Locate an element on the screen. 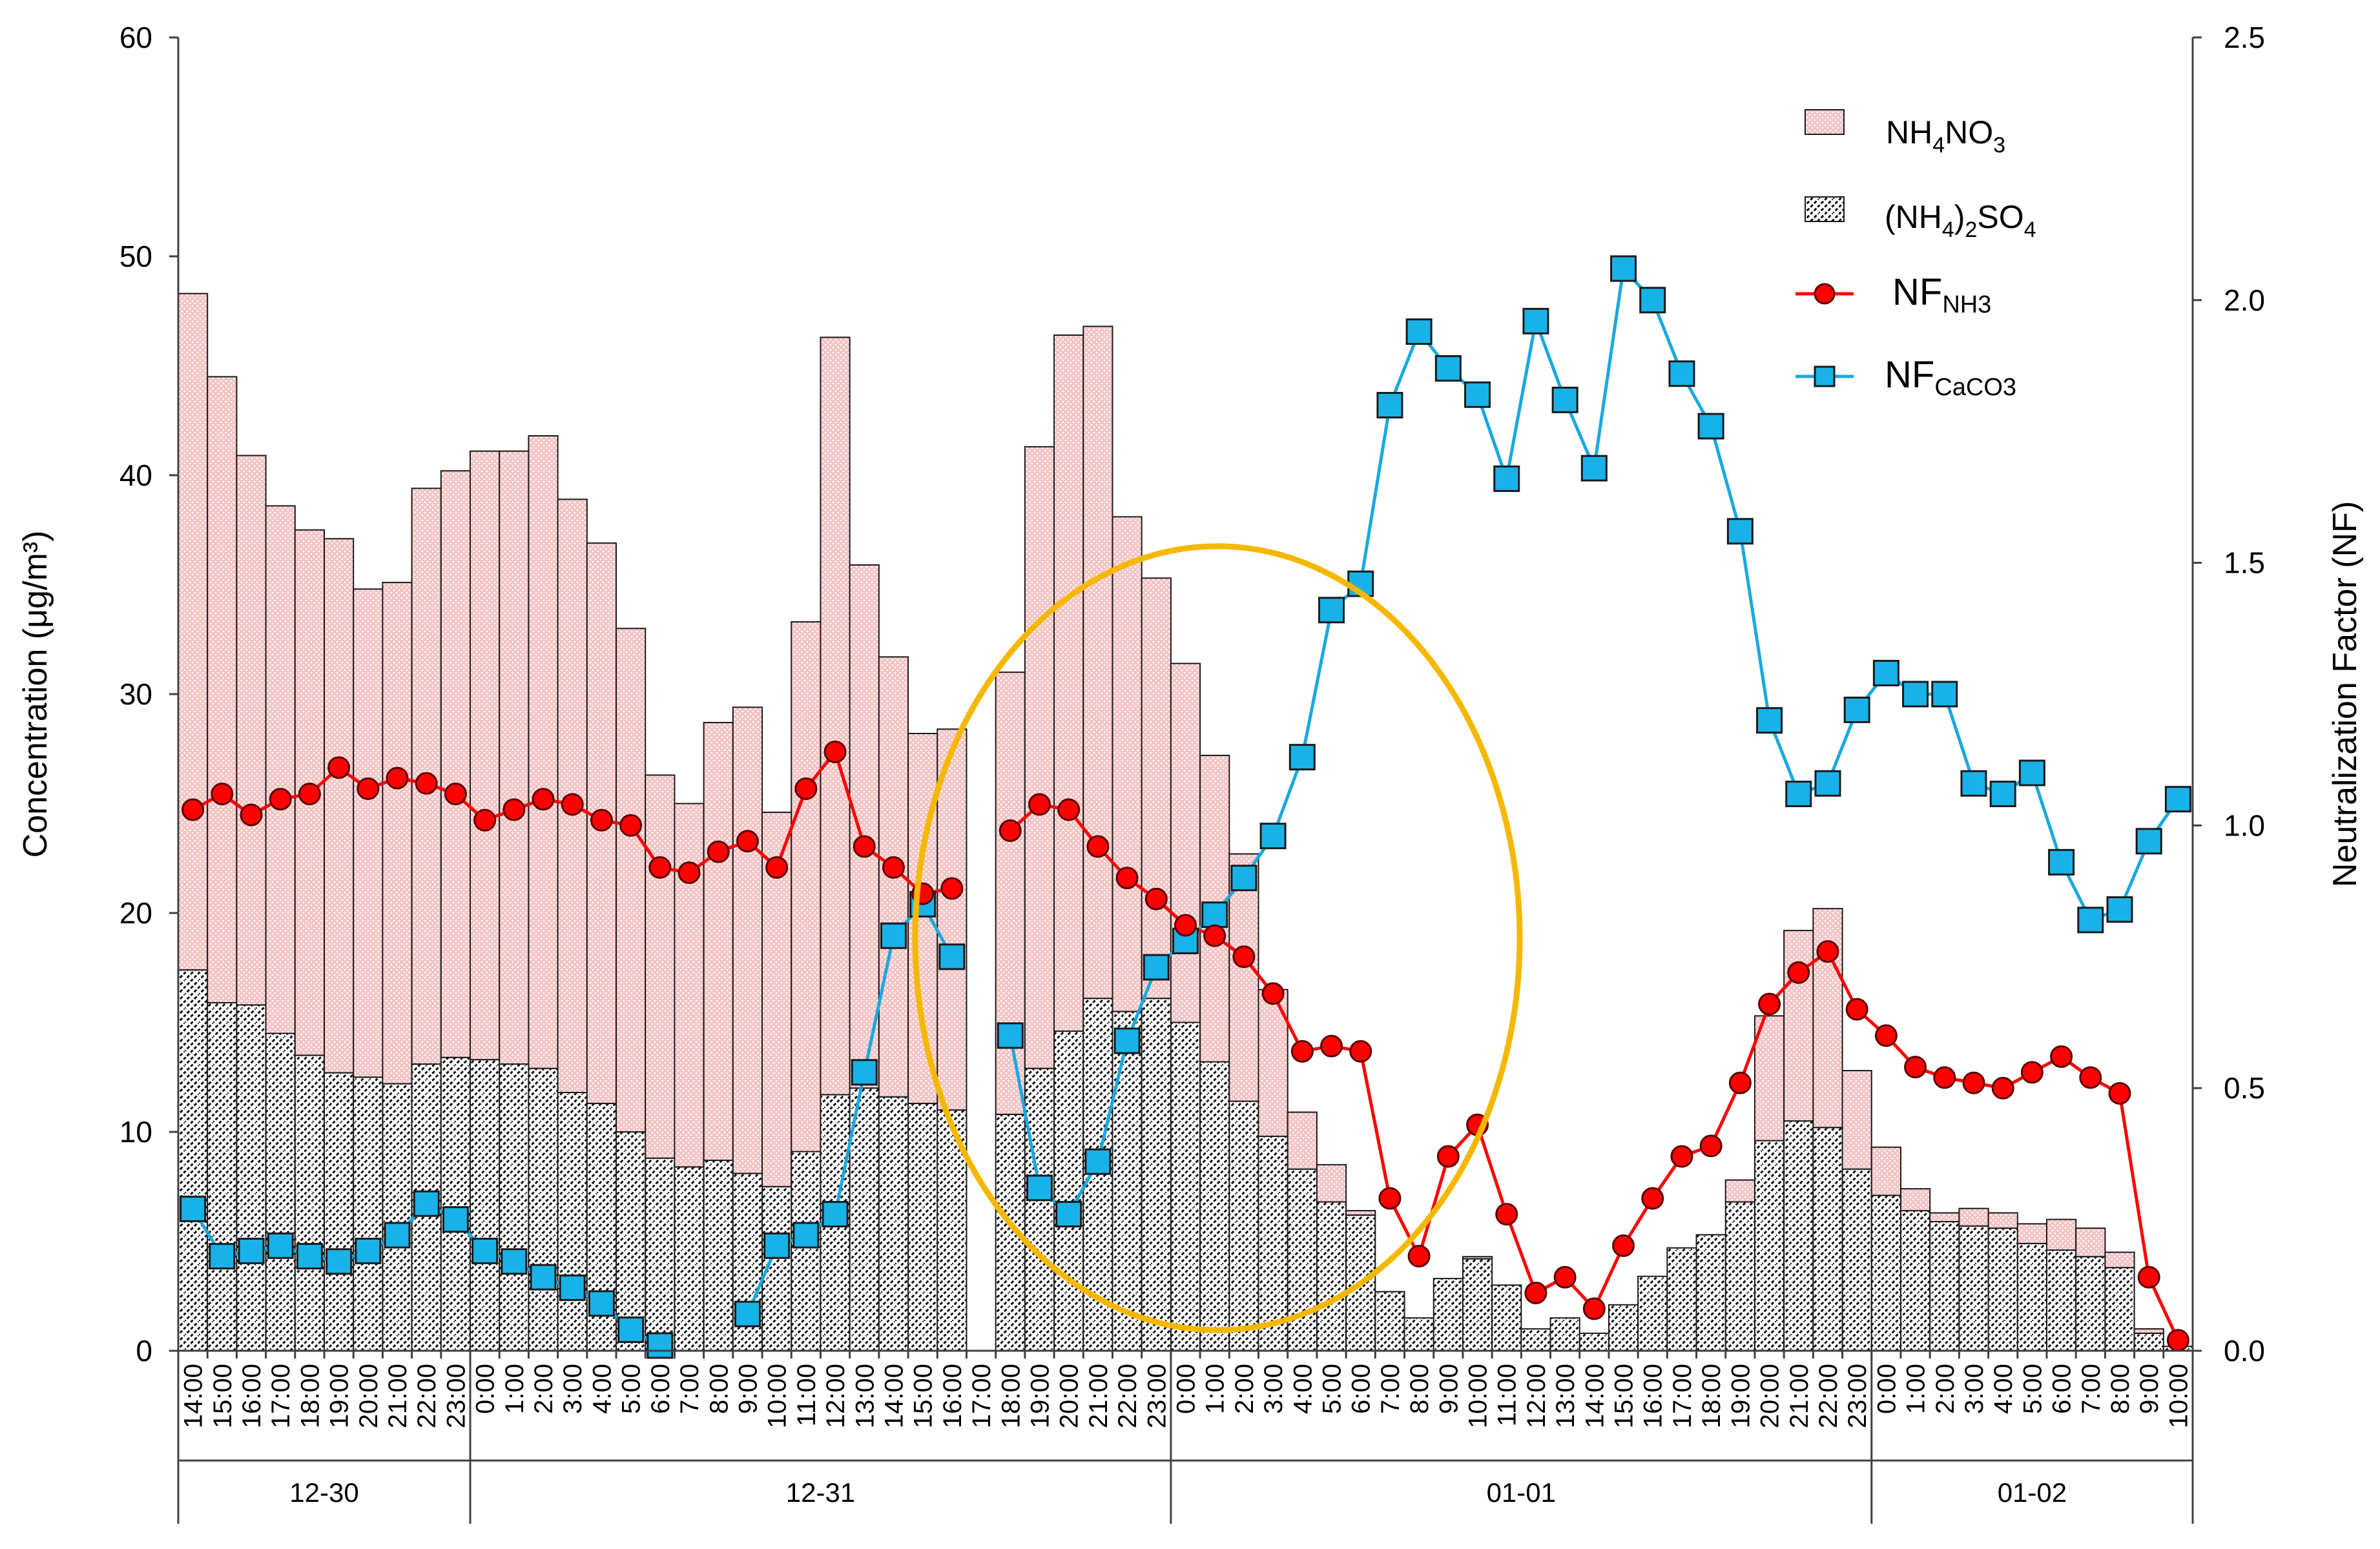 Image resolution: width=2380 pixels, height=1549 pixels. y2tick-label-3: 1.5 is located at coordinates (2244, 563).